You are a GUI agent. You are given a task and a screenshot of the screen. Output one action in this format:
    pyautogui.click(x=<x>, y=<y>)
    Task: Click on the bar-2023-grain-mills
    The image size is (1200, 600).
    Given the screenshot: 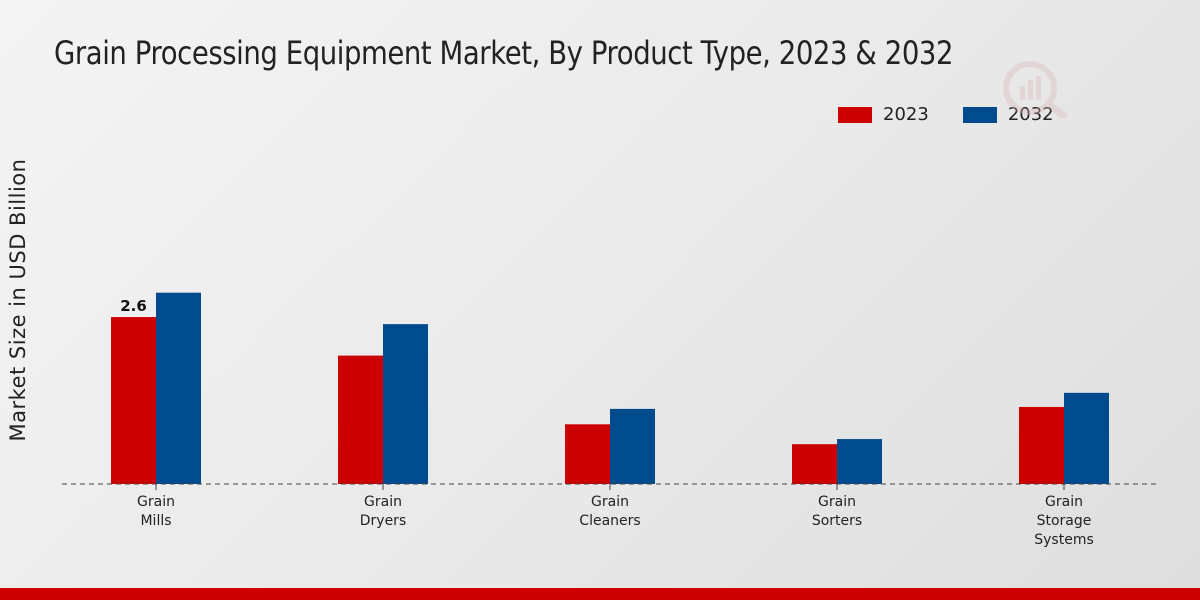 What is the action you would take?
    pyautogui.click(x=133, y=400)
    